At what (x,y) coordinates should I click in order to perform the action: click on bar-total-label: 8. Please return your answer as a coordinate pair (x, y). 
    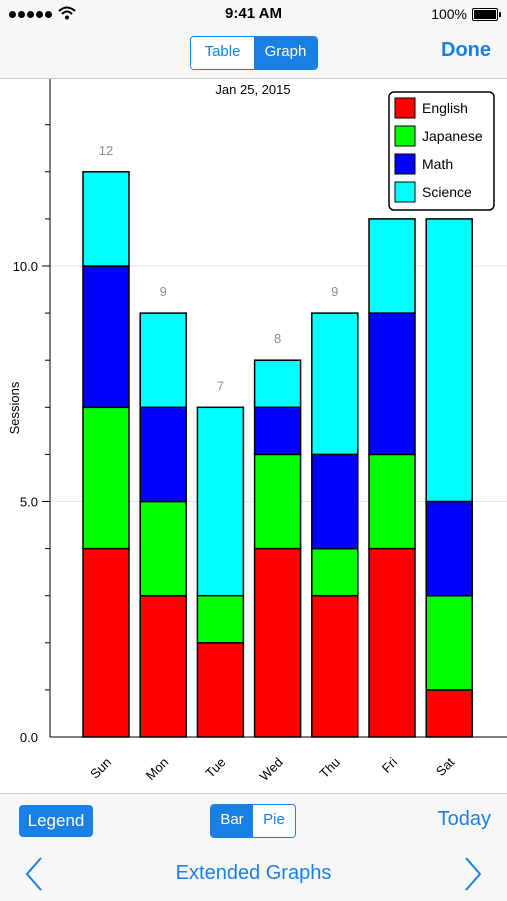
    Looking at the image, I should click on (277, 338).